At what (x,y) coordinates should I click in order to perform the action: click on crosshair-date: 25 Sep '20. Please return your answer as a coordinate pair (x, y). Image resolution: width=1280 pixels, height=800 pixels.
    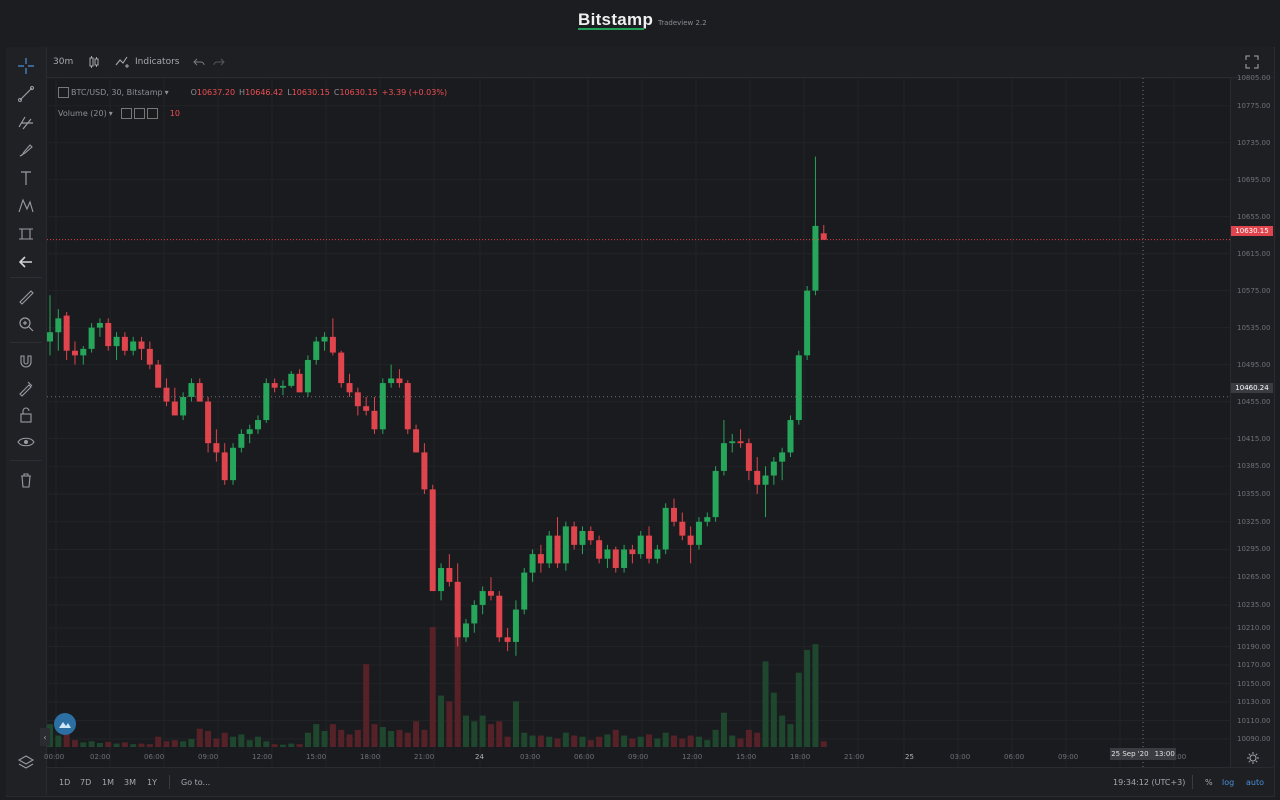
    Looking at the image, I should click on (1130, 754).